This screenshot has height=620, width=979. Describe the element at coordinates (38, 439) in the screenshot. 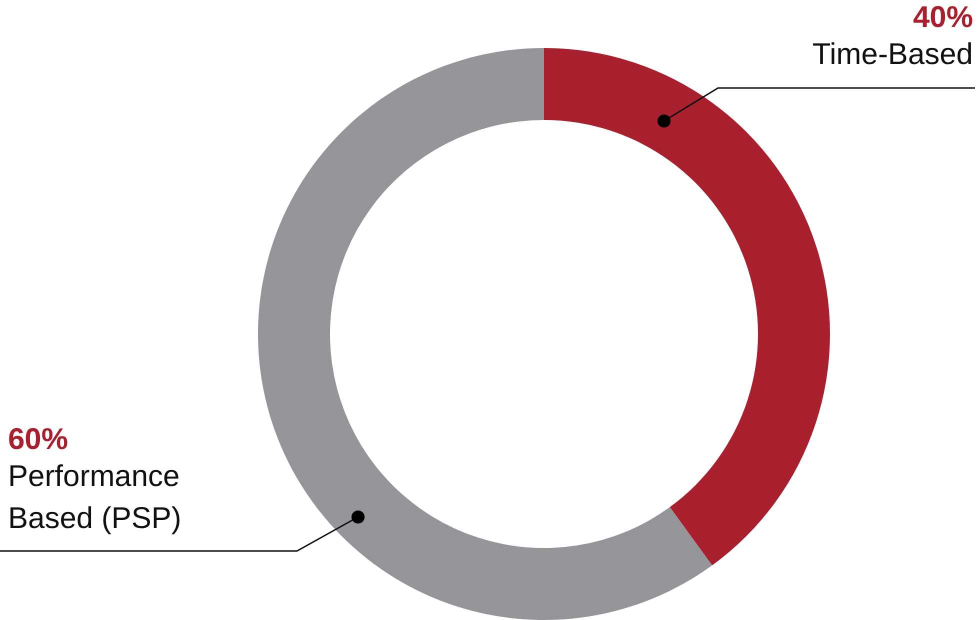

I see `data-label: 60%` at that location.